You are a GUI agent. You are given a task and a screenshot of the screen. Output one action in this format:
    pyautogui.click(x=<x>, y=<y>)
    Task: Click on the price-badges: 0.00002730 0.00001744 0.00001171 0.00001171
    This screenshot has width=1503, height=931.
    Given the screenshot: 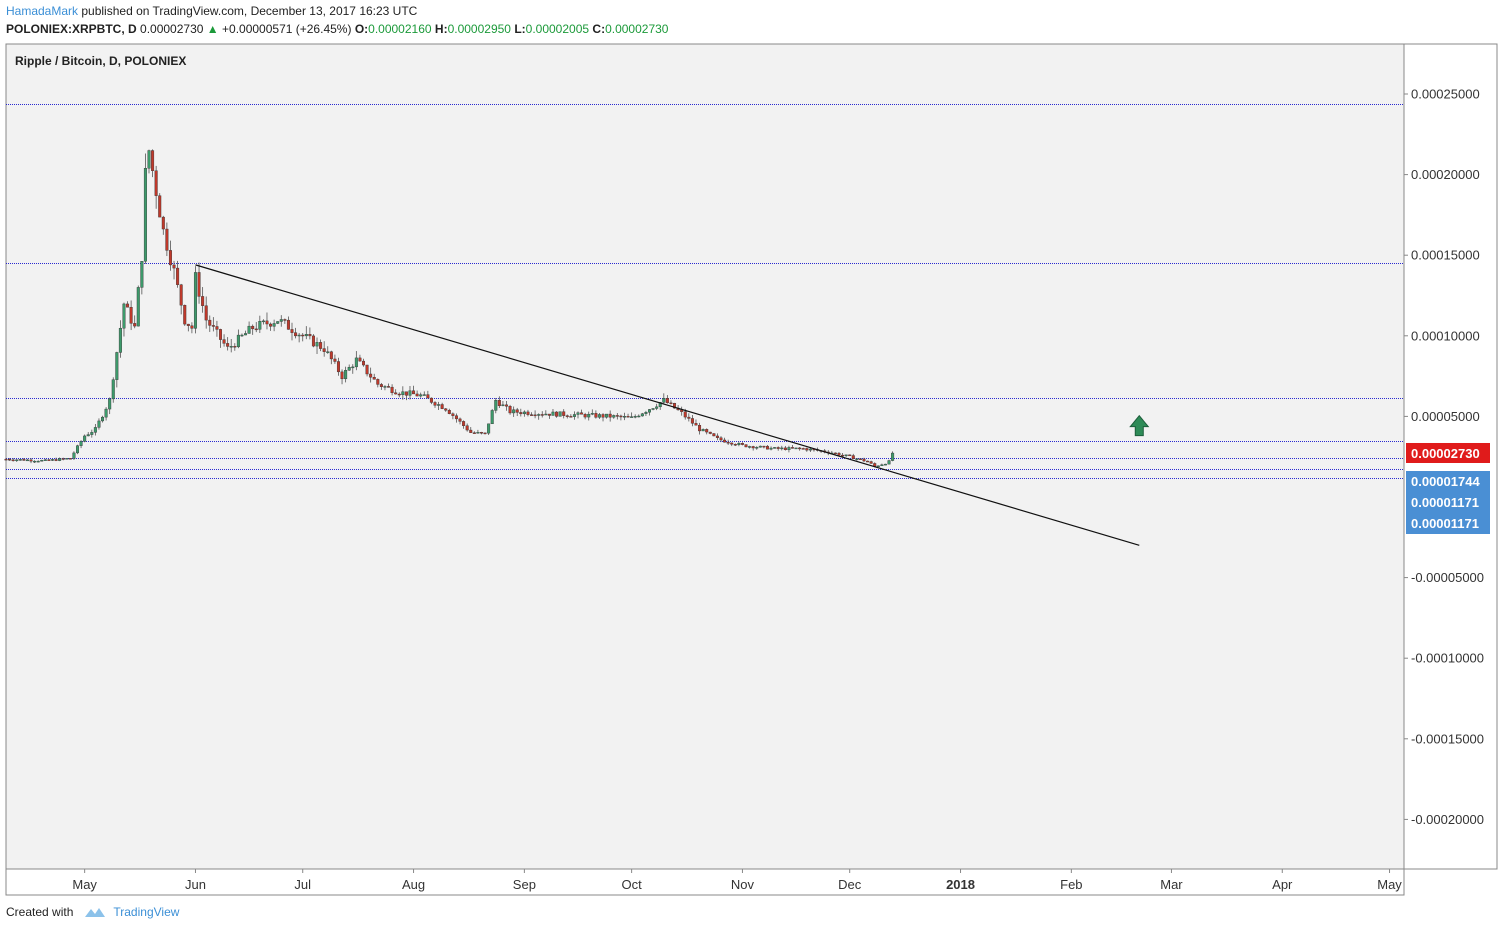 What is the action you would take?
    pyautogui.click(x=1448, y=488)
    